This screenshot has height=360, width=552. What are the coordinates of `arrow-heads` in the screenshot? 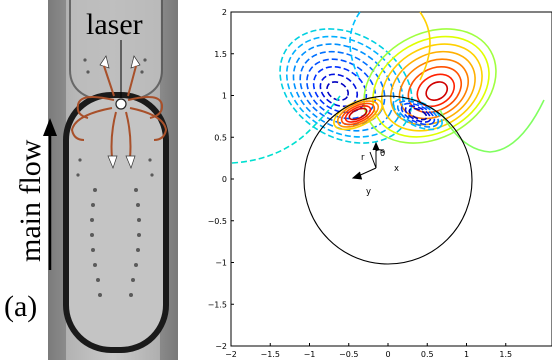 It's located at (120, 112).